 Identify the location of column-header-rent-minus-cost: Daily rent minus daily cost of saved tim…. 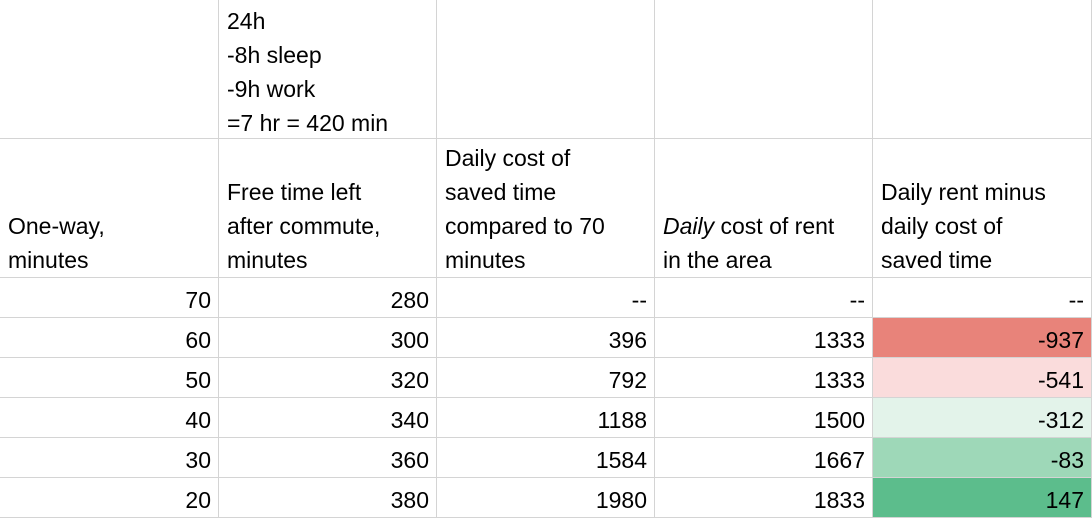
(982, 208).